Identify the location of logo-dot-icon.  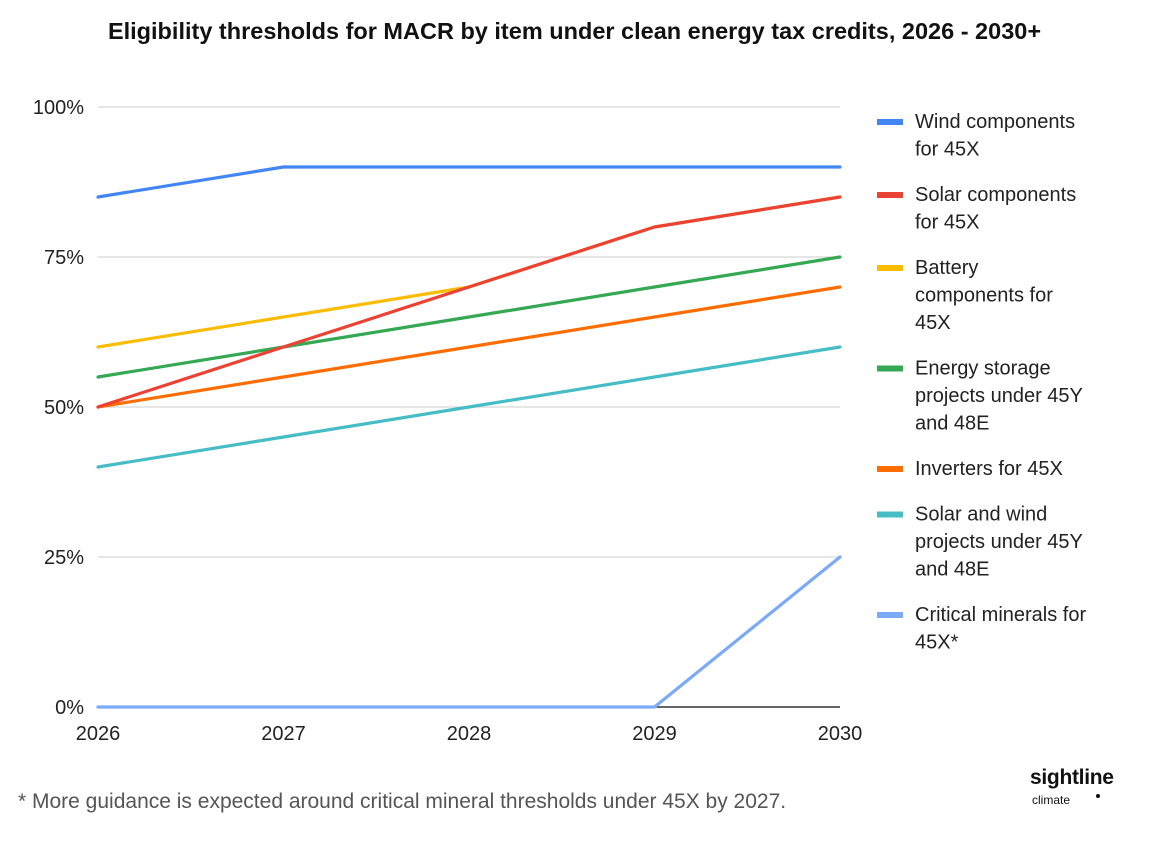
(1098, 796).